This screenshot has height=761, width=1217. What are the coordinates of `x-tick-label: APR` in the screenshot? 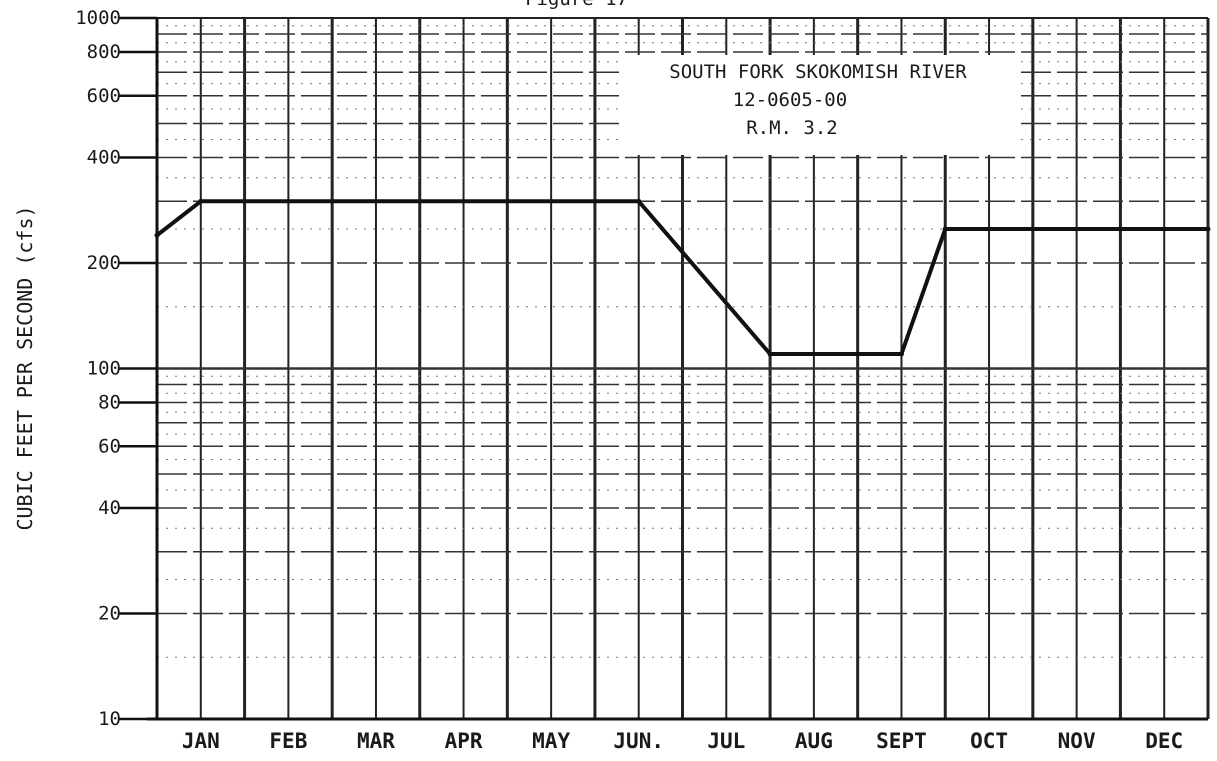 It's located at (464, 741).